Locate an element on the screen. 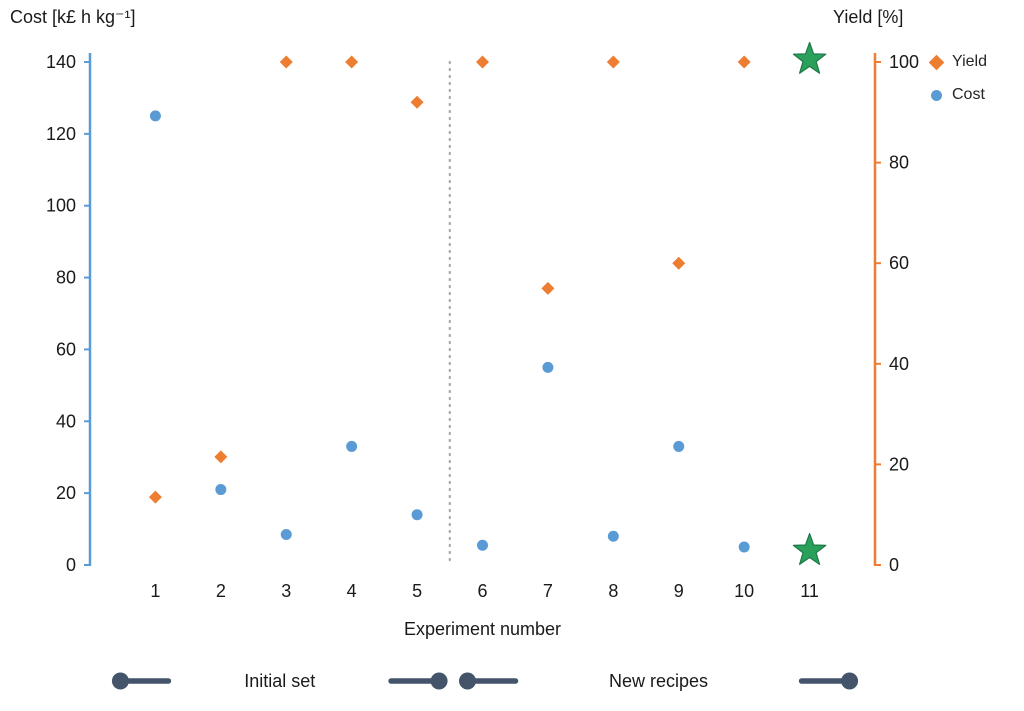 The height and width of the screenshot is (711, 1024). range-label: Initial set is located at coordinates (279, 681).